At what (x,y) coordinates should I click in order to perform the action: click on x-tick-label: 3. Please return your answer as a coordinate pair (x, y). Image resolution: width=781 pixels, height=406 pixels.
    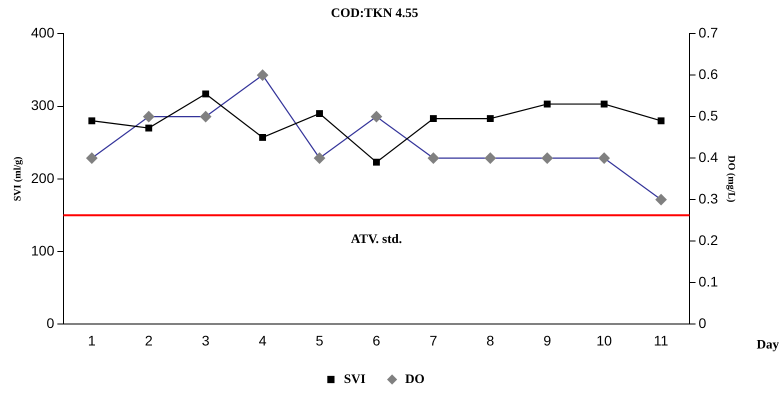
    Looking at the image, I should click on (206, 340).